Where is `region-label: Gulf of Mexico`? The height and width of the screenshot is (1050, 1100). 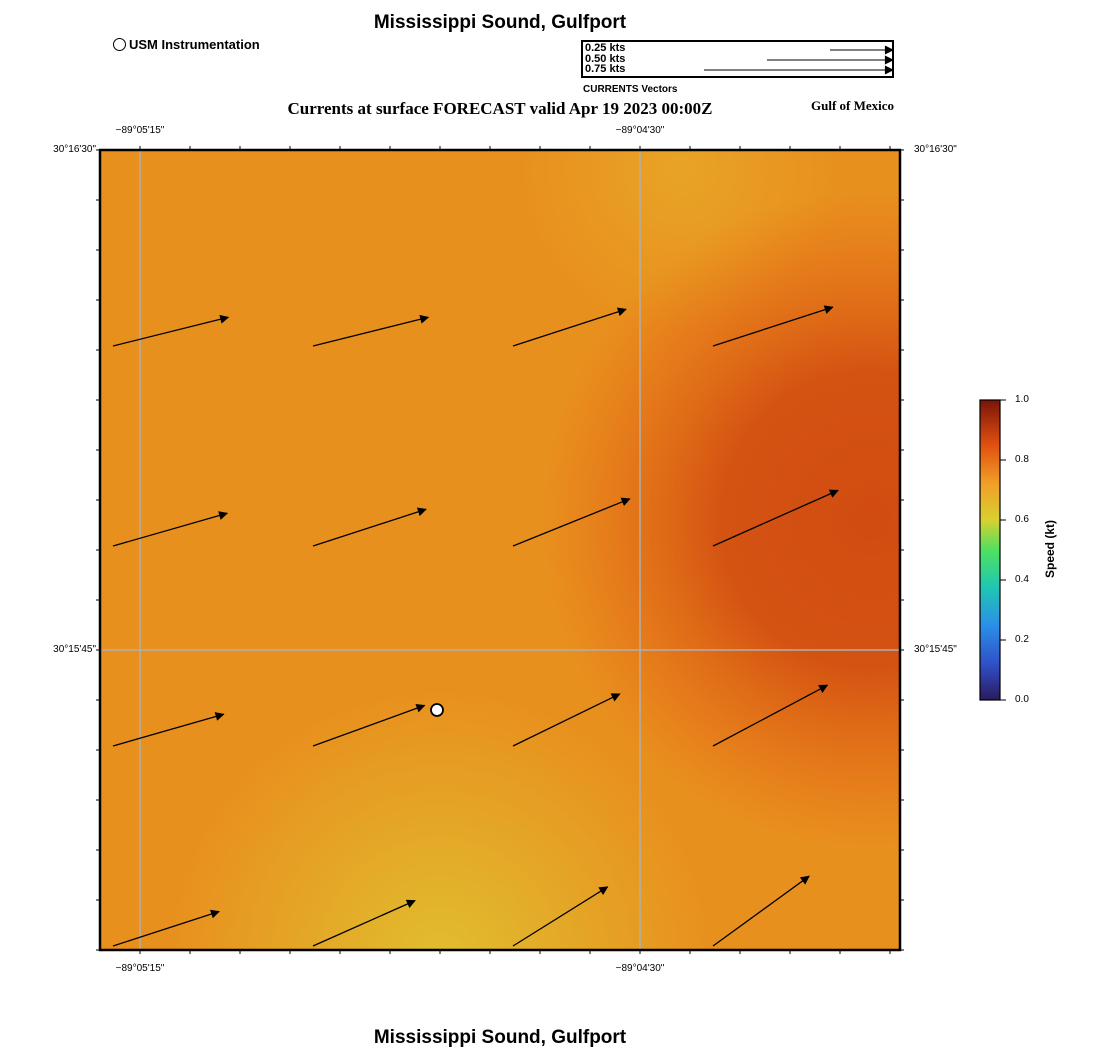
region-label: Gulf of Mexico is located at coordinates (853, 105).